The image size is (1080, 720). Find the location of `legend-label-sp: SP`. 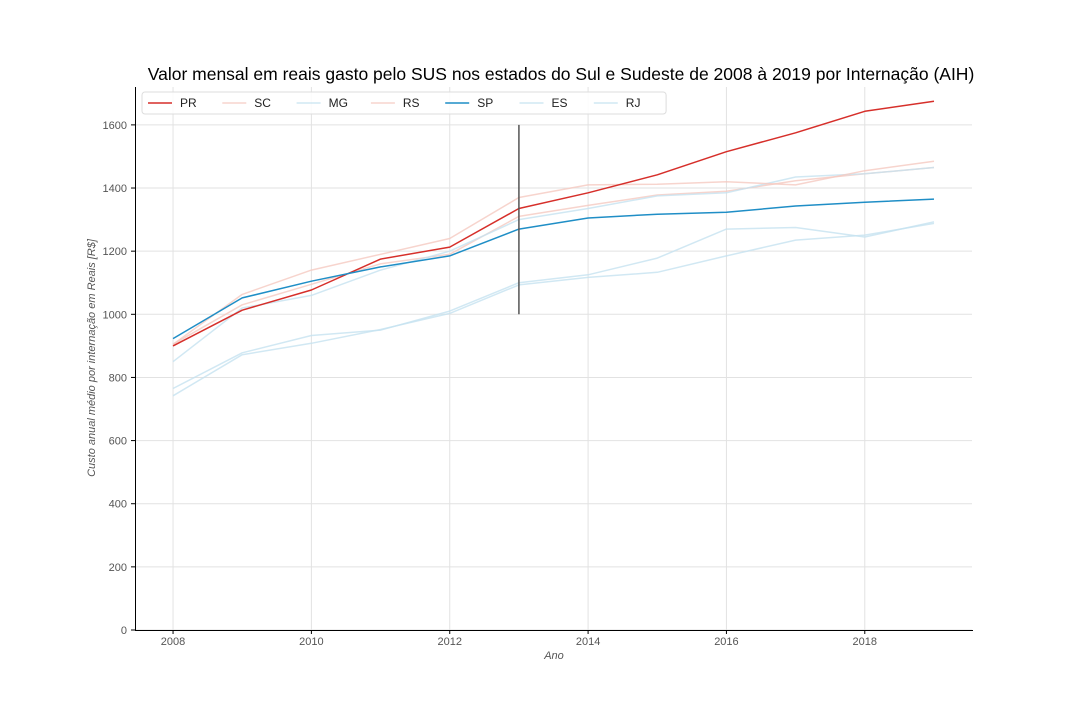

legend-label-sp: SP is located at coordinates (485, 103).